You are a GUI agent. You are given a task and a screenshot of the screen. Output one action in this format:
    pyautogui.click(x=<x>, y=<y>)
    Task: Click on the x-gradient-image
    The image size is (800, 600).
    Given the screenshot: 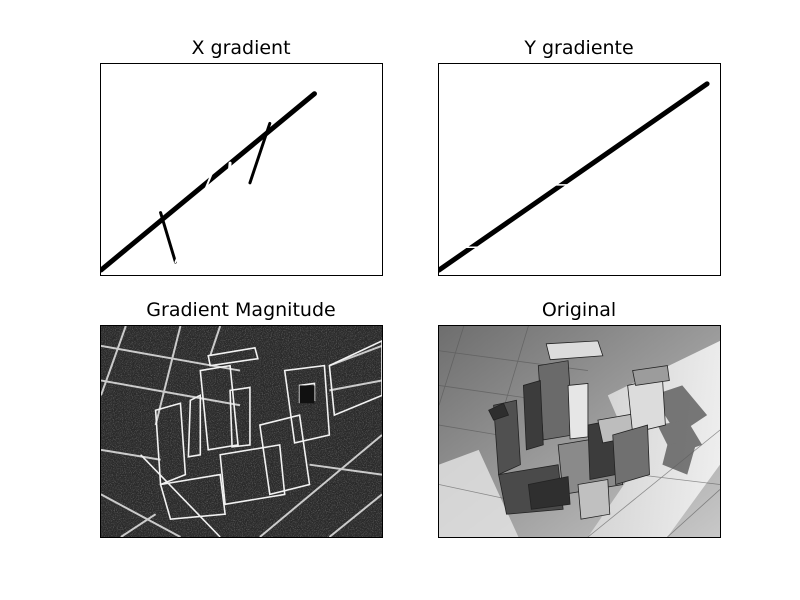 What is the action you would take?
    pyautogui.click(x=241, y=169)
    